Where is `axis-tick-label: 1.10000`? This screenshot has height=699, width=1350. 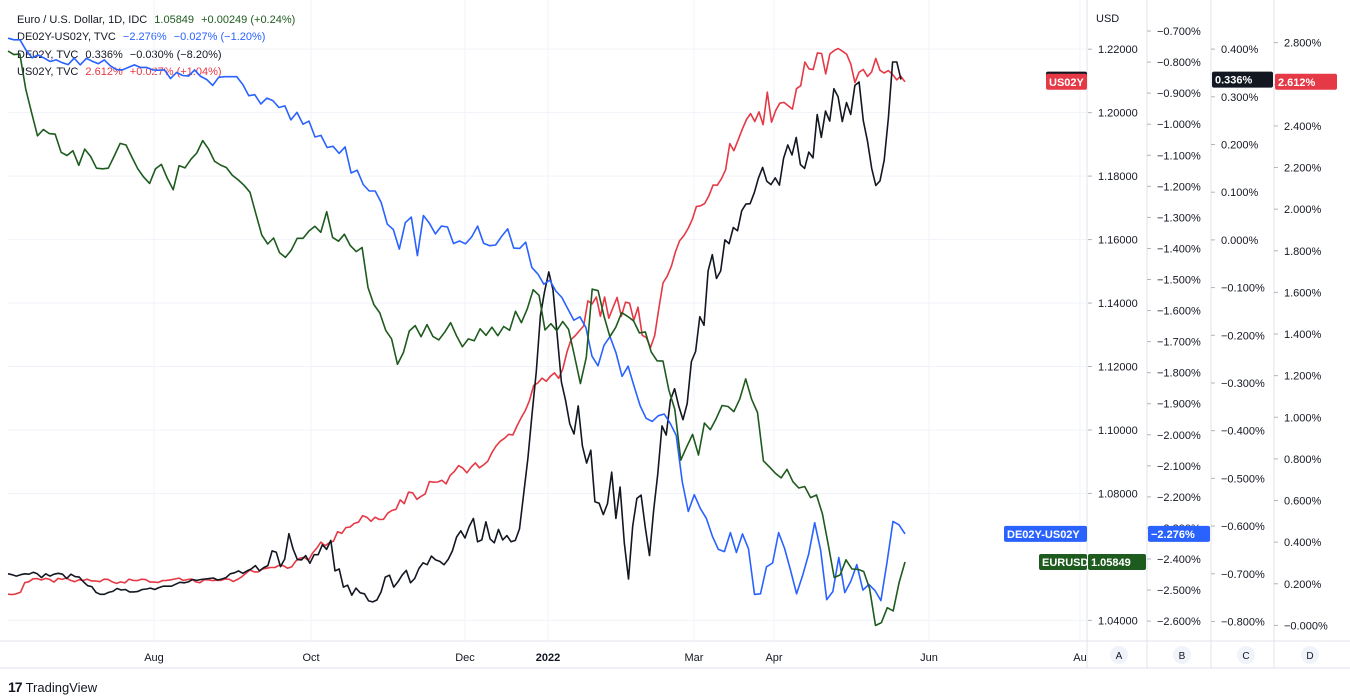 axis-tick-label: 1.10000 is located at coordinates (1118, 431).